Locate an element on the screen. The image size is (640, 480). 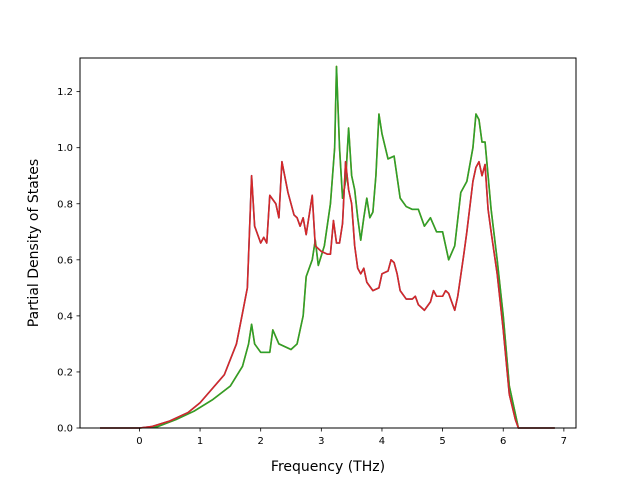
x-tick-label: 4 is located at coordinates (382, 441).